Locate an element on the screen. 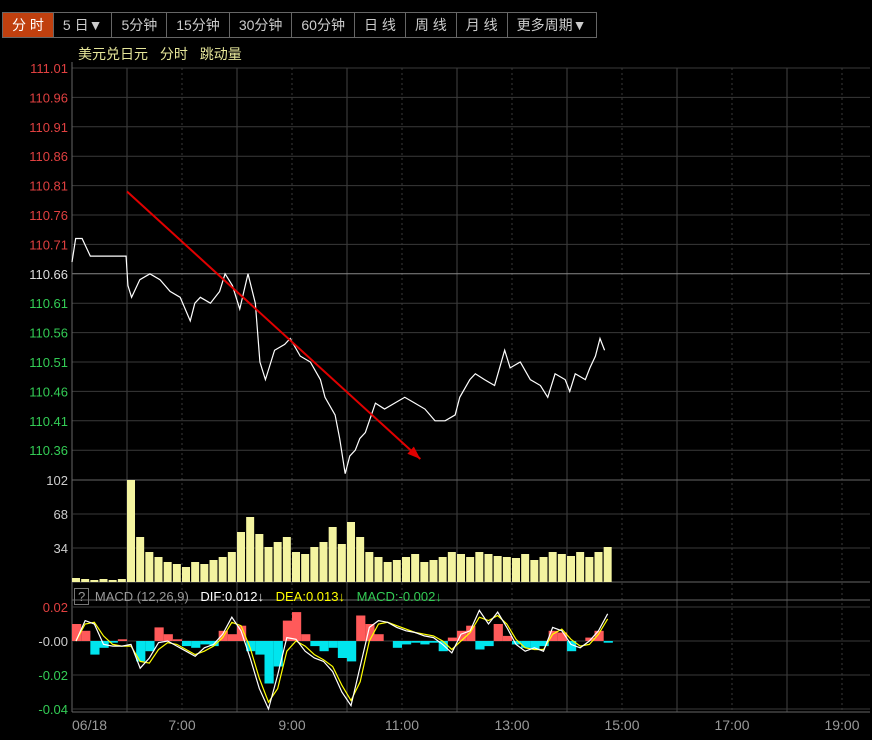 Image resolution: width=872 pixels, height=740 pixels. period-button: 30分钟 is located at coordinates (260, 25).